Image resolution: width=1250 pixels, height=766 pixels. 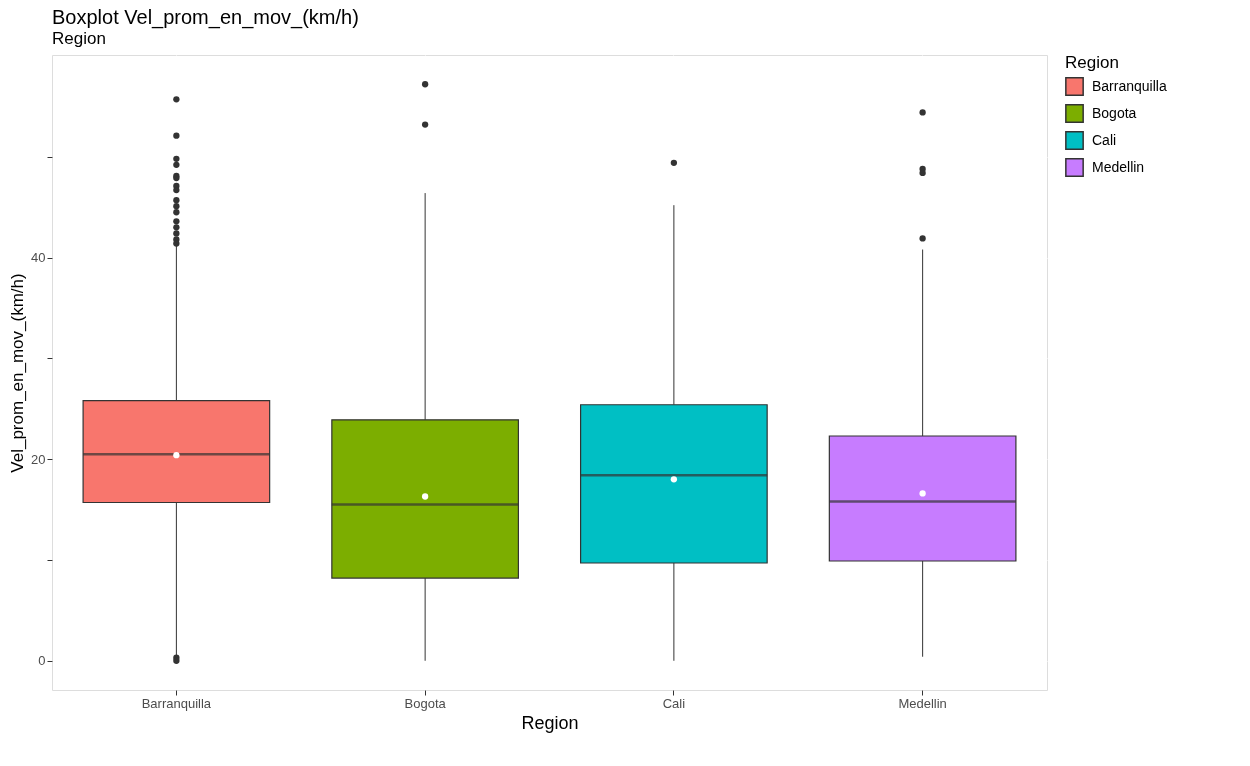 I want to click on y-tick-label: 20, so click(x=38, y=459).